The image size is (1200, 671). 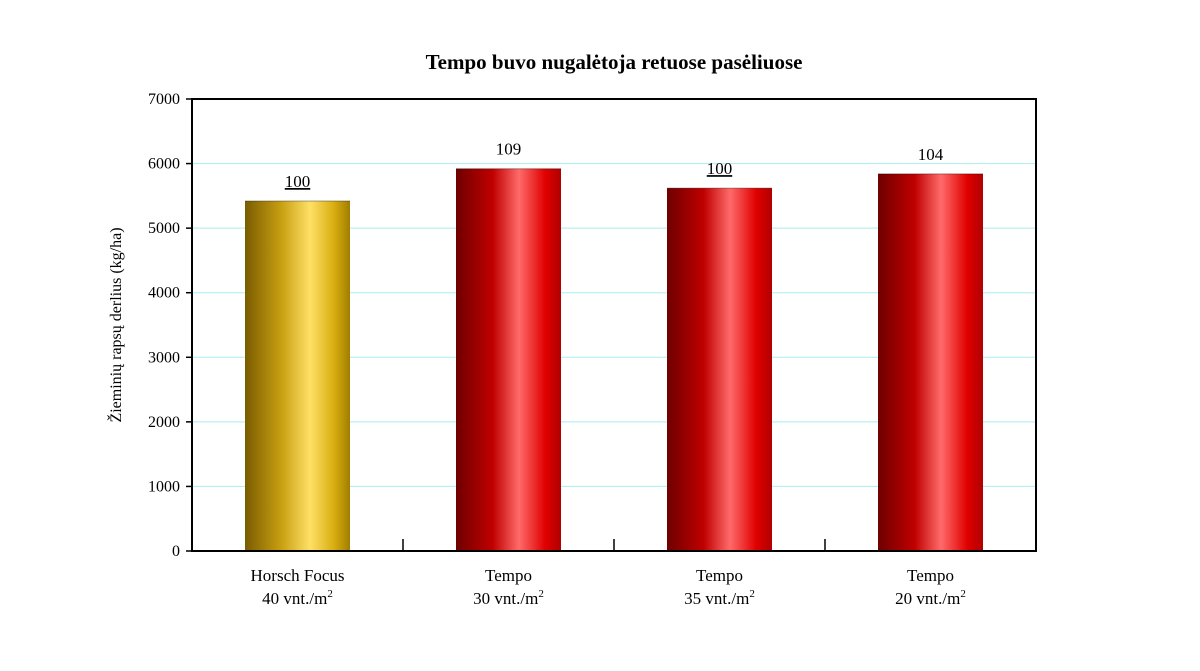 What do you see at coordinates (931, 154) in the screenshot?
I see `data-label: 104` at bounding box center [931, 154].